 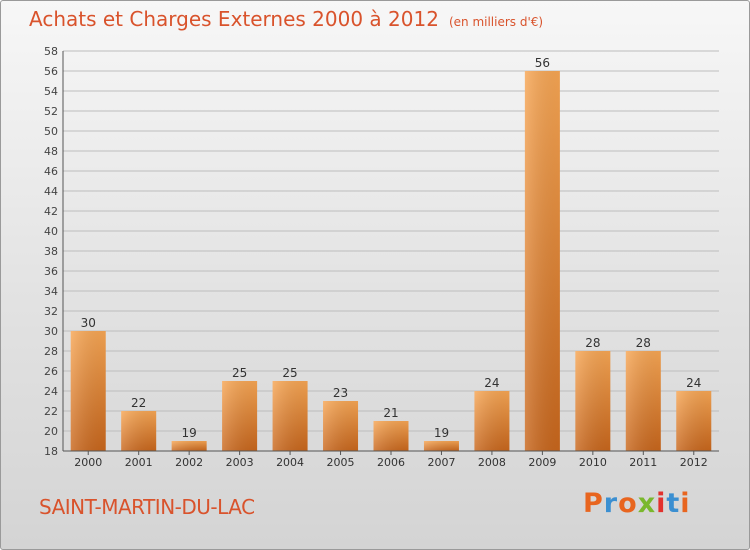 What do you see at coordinates (593, 462) in the screenshot?
I see `x-tick-label: 2010` at bounding box center [593, 462].